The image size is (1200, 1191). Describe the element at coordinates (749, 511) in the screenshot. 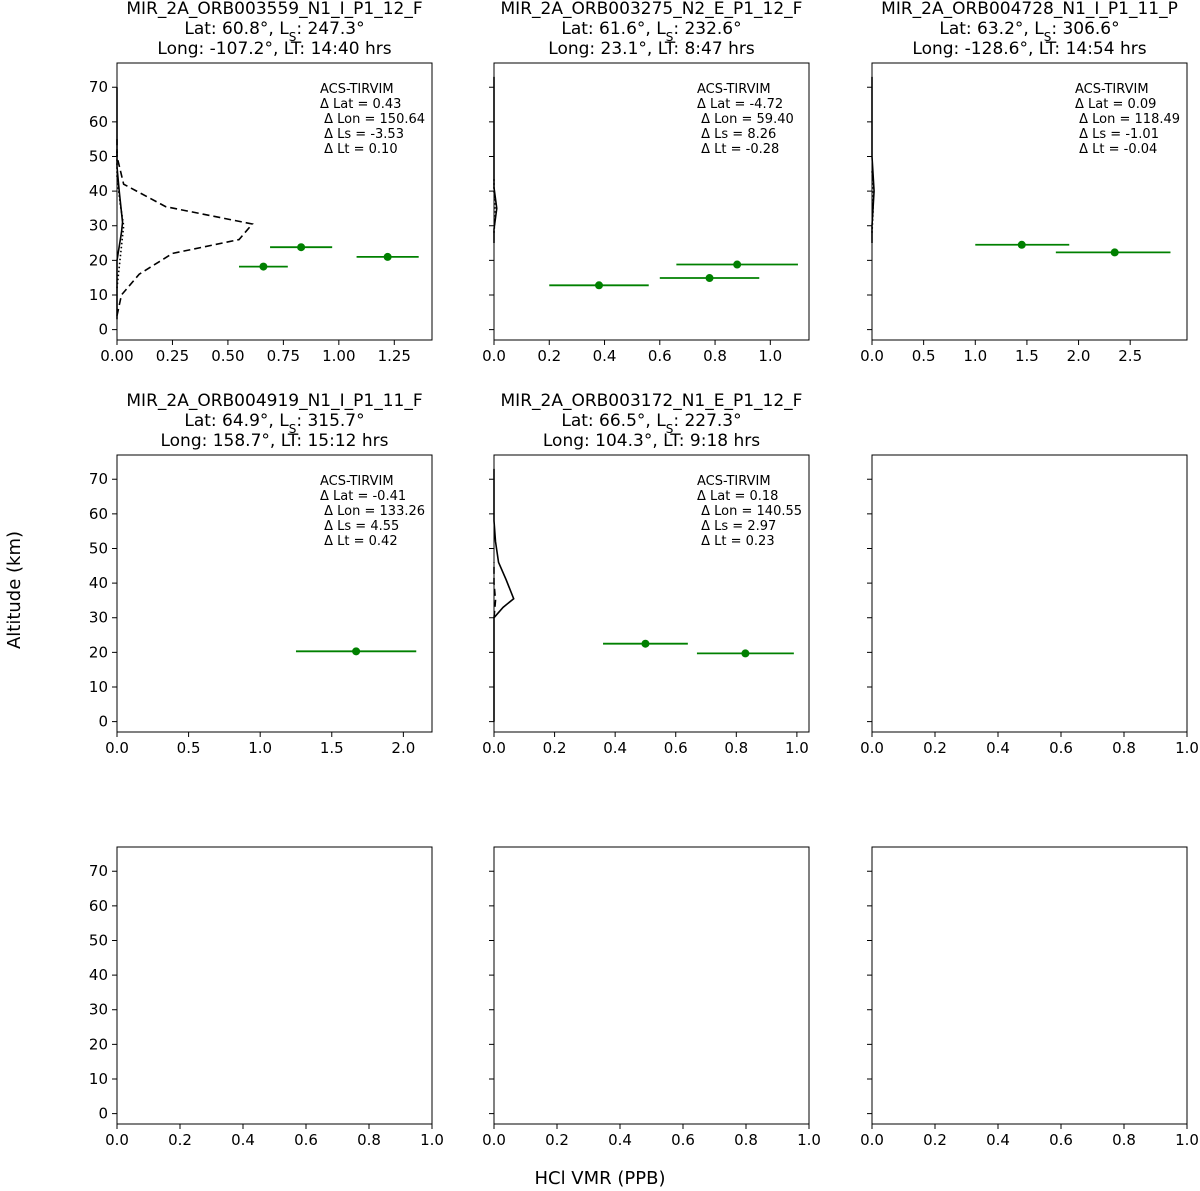

I see `annotation-line: Δ Lon = 140.55` at that location.